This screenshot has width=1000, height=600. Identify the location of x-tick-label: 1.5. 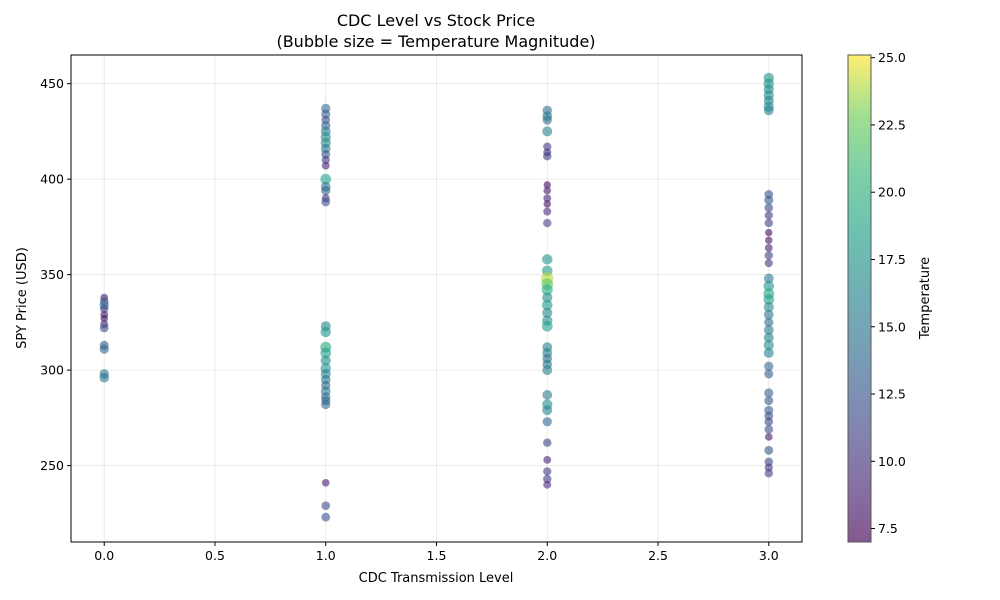
(437, 555).